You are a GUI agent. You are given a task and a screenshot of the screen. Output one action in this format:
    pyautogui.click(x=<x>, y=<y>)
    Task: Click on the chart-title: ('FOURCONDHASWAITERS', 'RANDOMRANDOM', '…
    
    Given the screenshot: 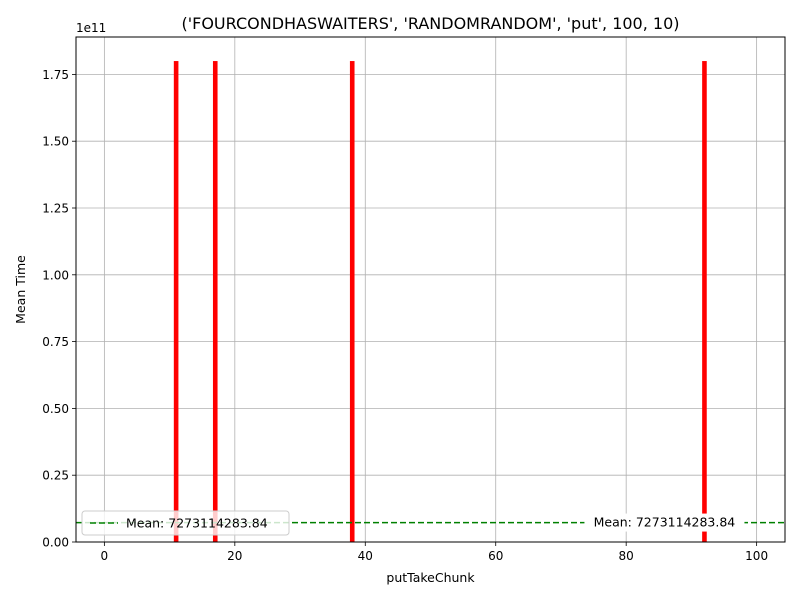 What is the action you would take?
    pyautogui.click(x=430, y=23)
    